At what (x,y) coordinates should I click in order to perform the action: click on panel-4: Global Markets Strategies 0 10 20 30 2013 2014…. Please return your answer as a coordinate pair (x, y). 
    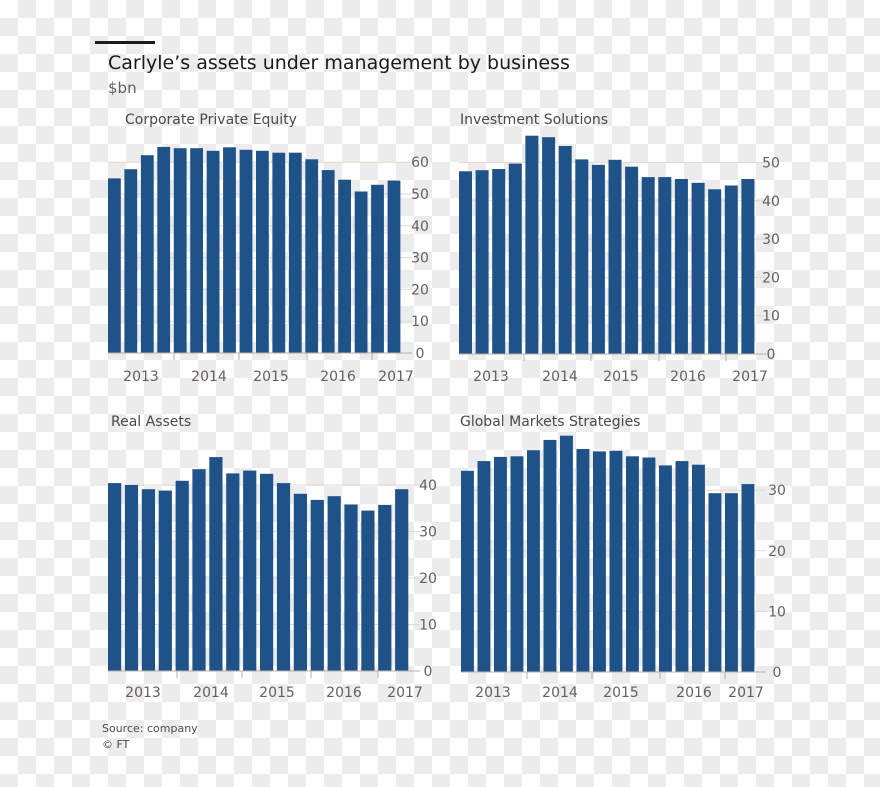
    Looking at the image, I should click on (623, 557).